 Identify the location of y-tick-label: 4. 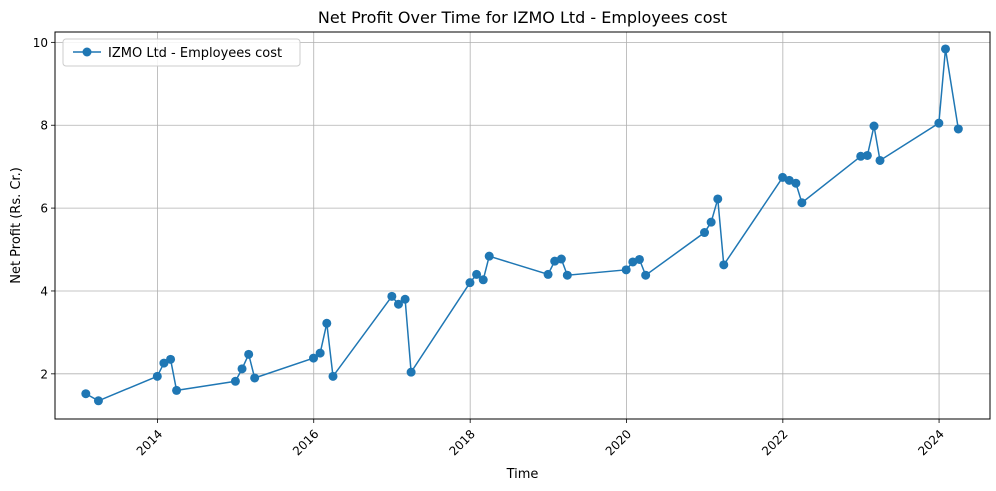
(44, 291).